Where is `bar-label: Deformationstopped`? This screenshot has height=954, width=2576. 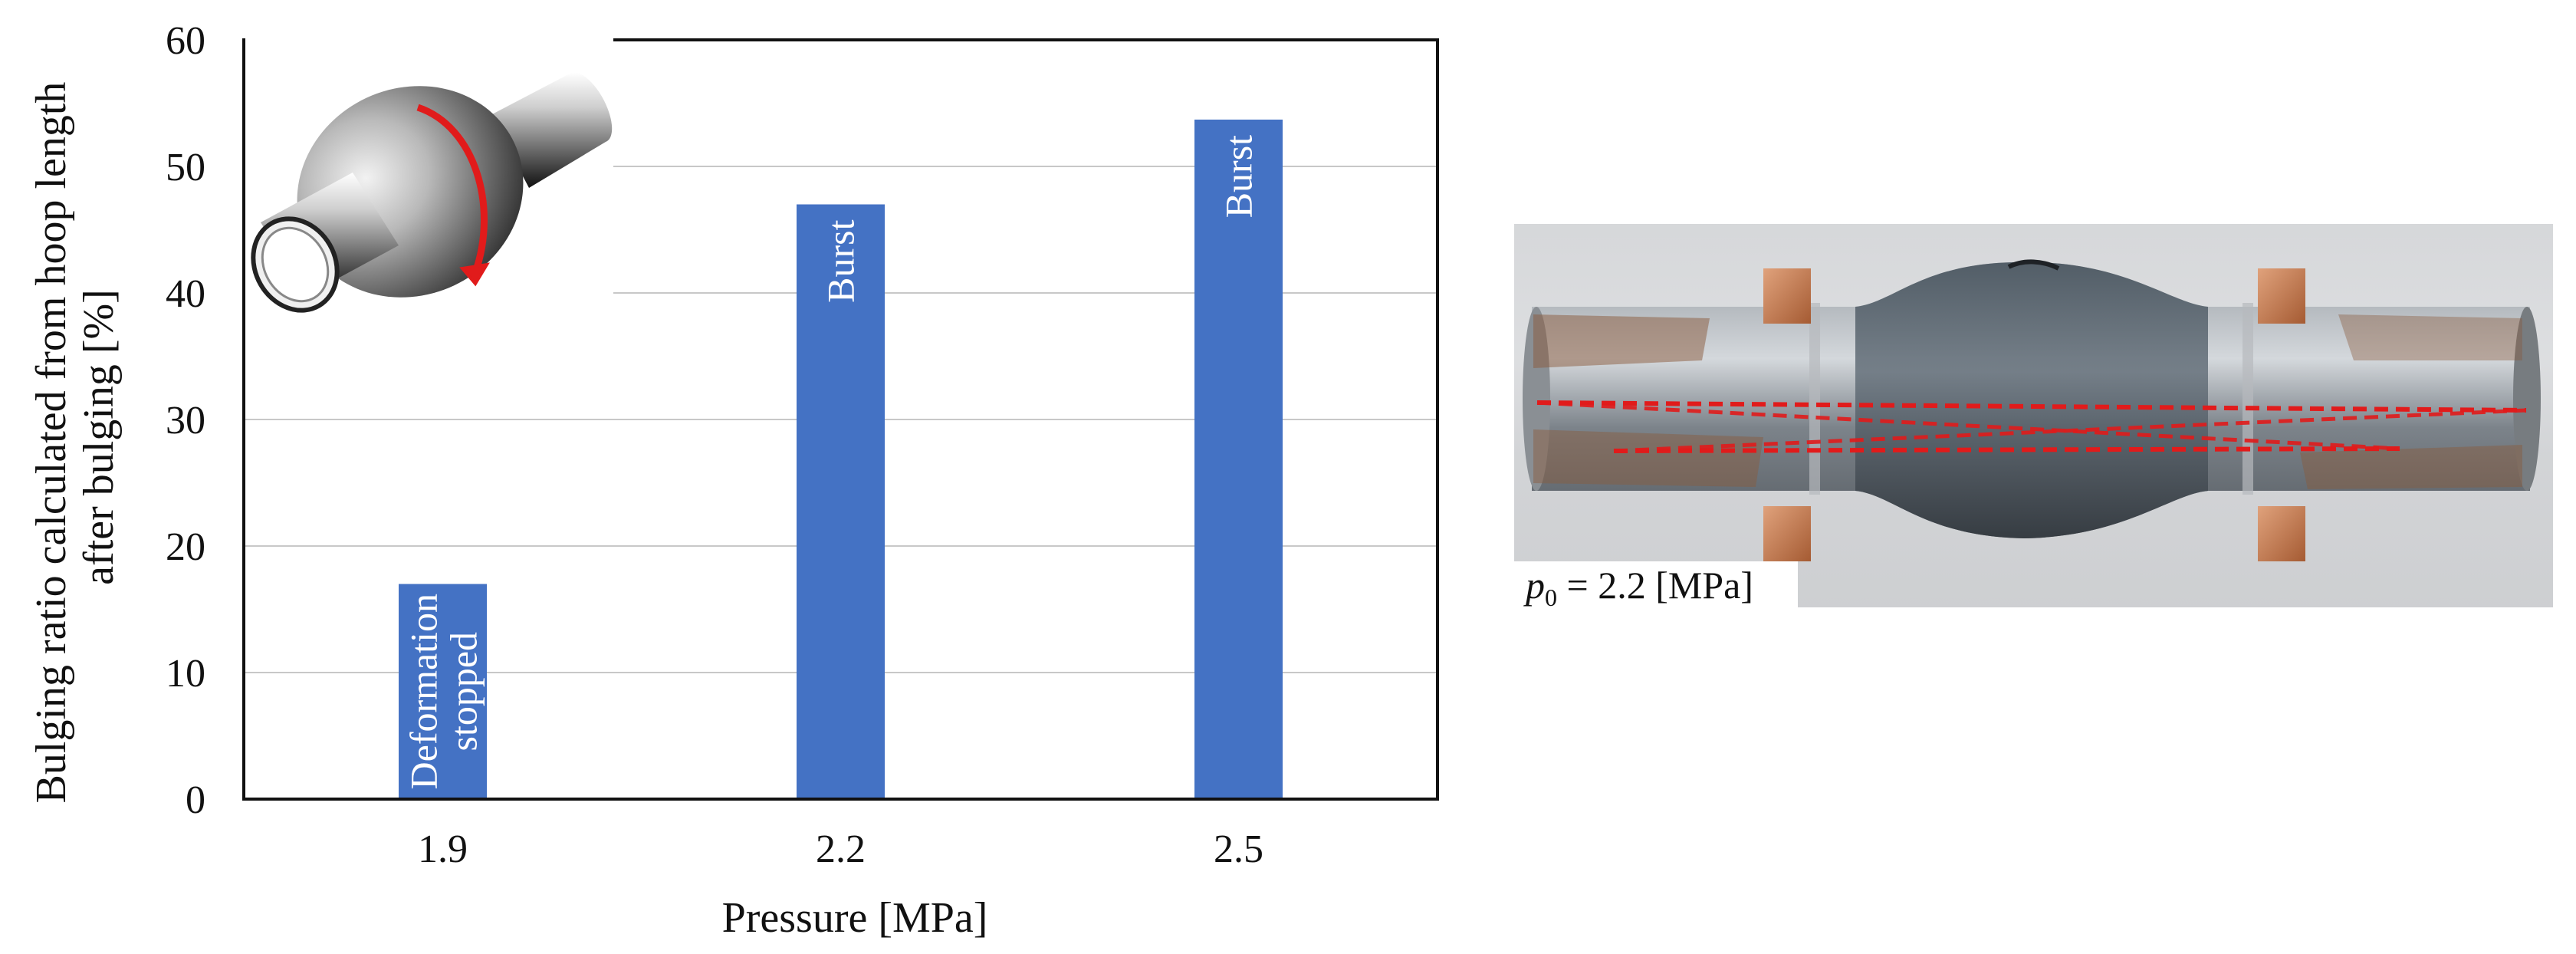
bar-label: Deformationstopped is located at coordinates (444, 692).